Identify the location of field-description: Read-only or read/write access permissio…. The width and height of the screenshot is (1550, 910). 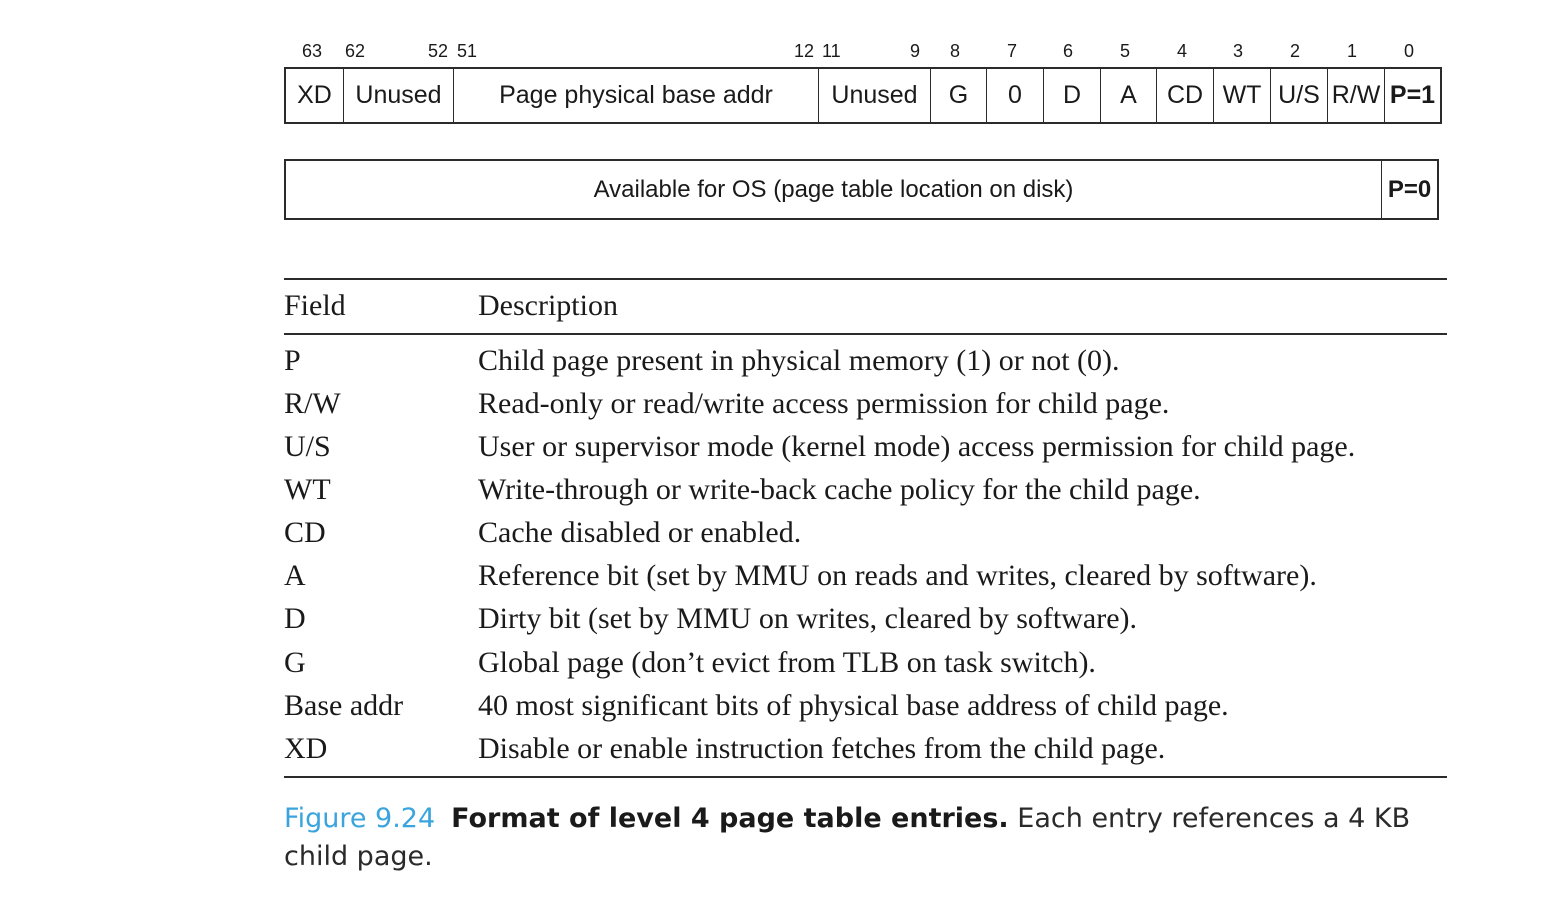
(824, 403).